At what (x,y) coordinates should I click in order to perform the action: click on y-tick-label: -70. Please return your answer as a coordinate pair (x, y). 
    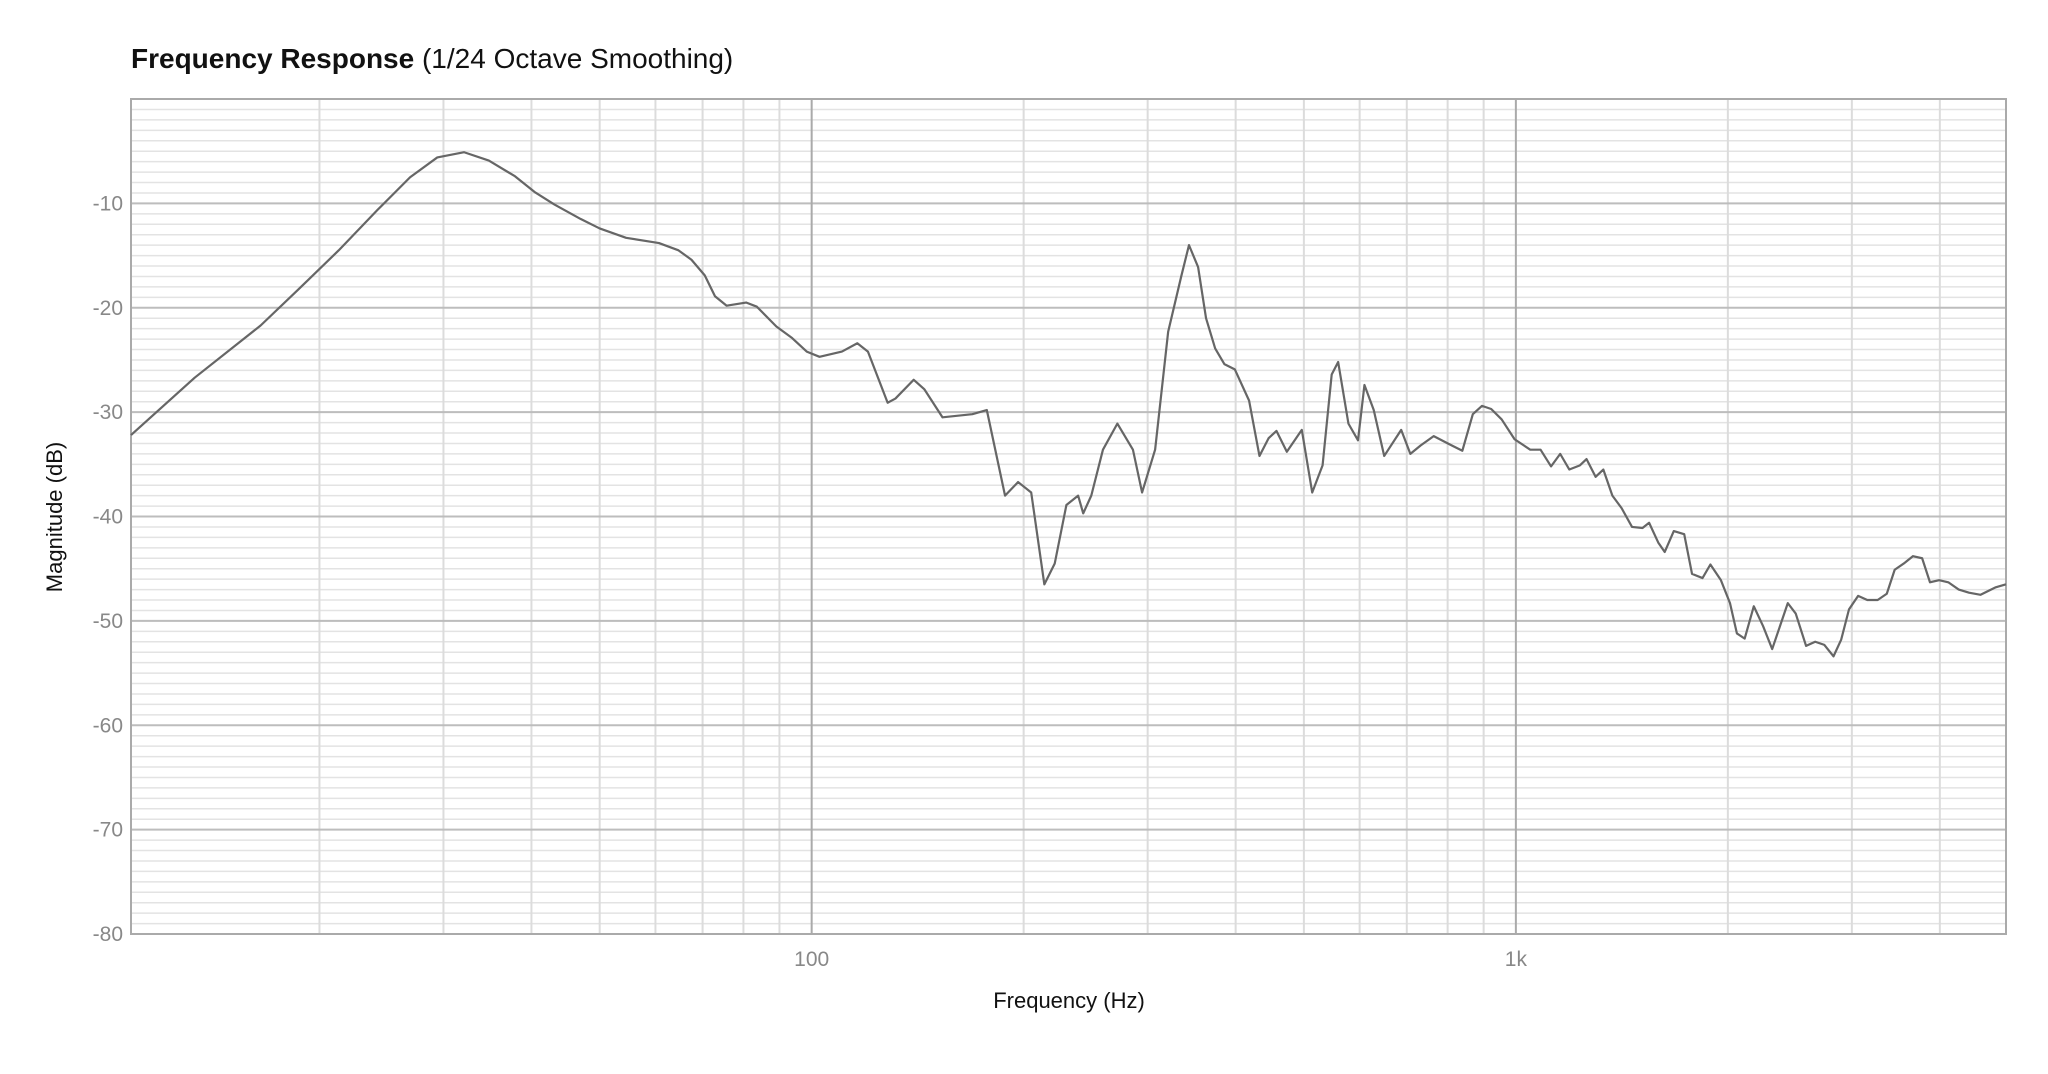
    Looking at the image, I should click on (108, 830).